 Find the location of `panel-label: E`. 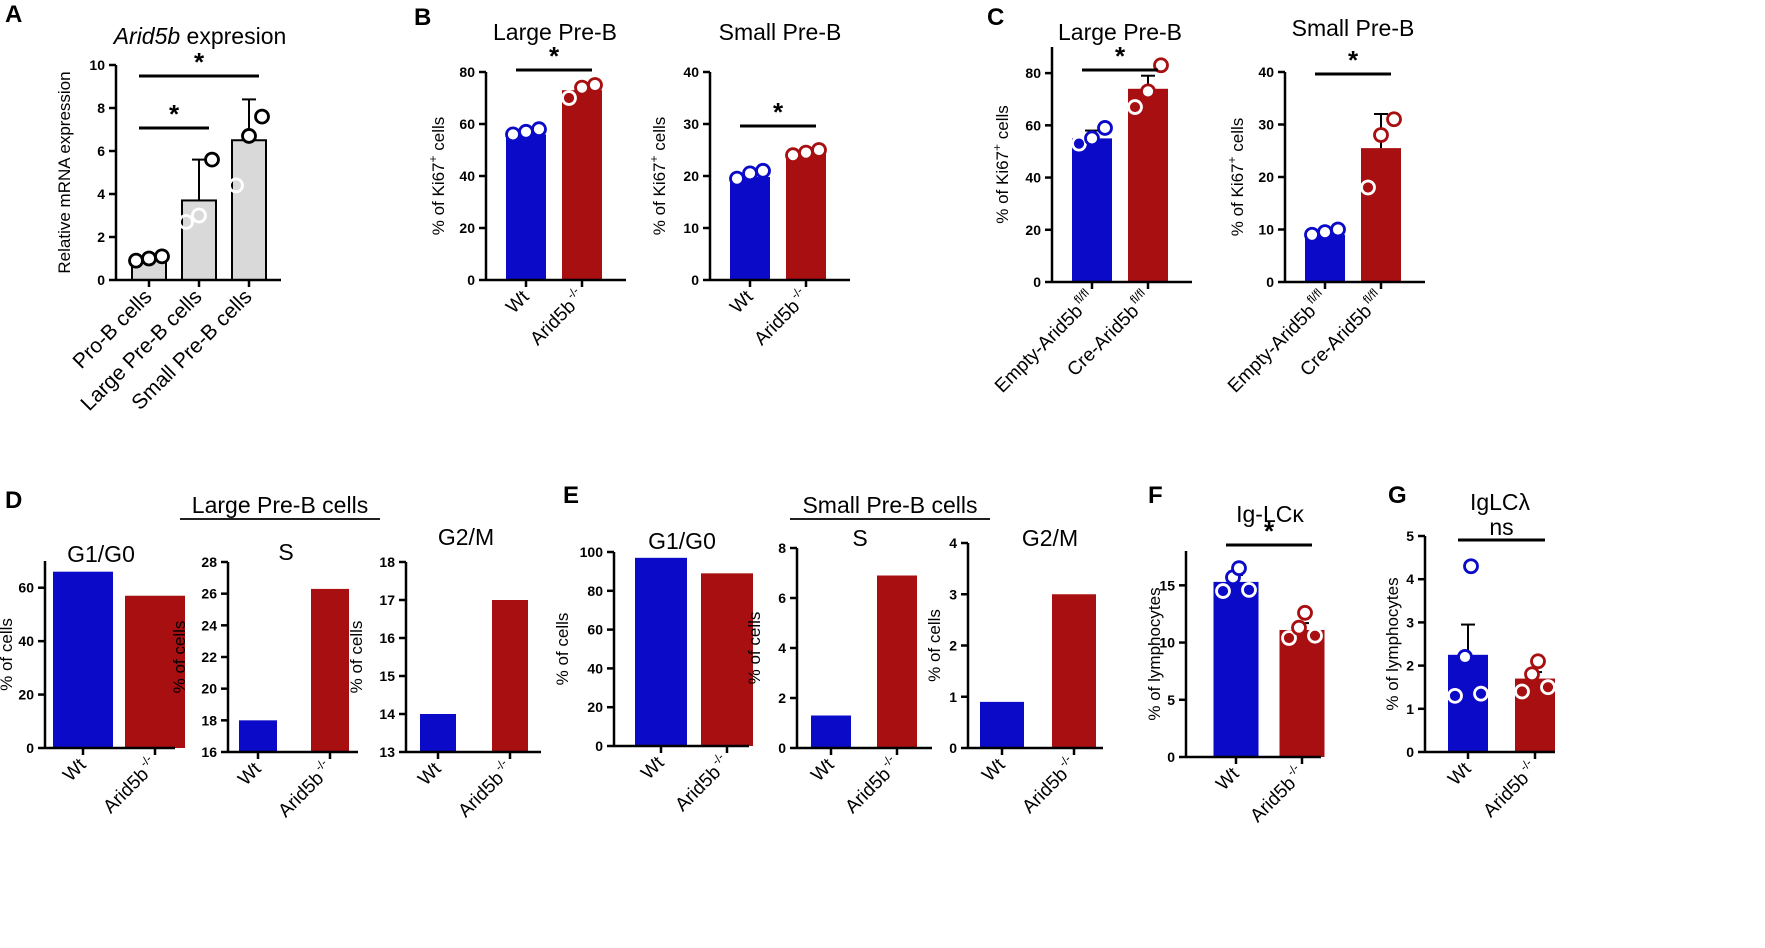

panel-label: E is located at coordinates (571, 495).